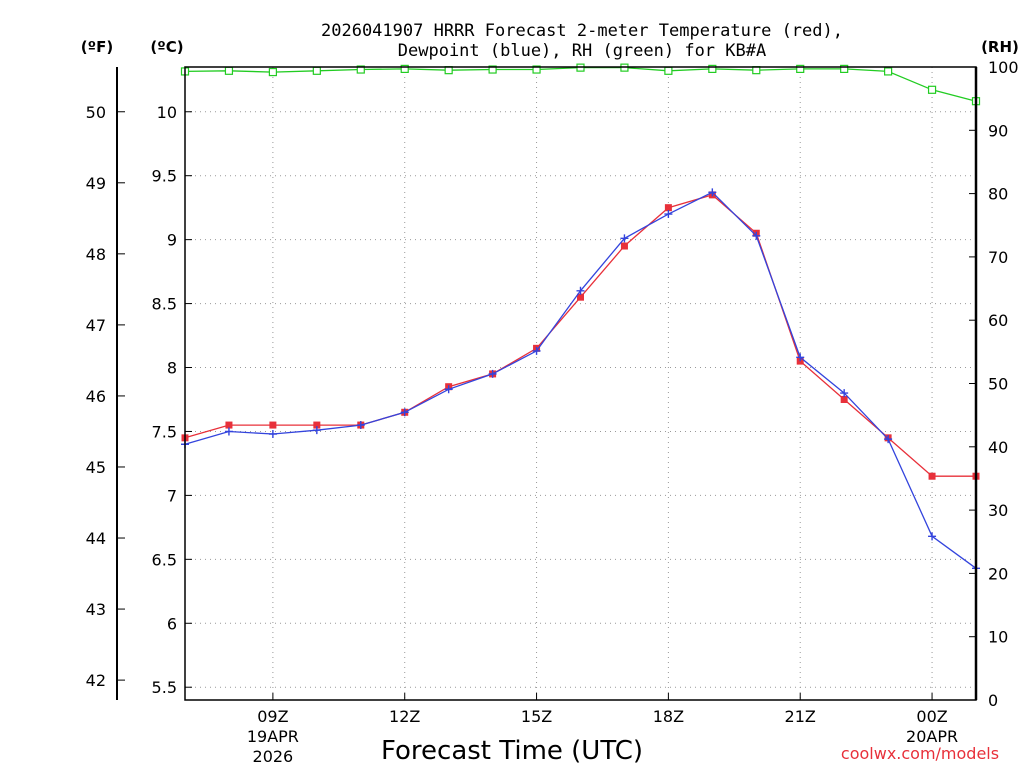 This screenshot has height=768, width=1024. What do you see at coordinates (404, 716) in the screenshot?
I see `x-tick-label-1: 12Z` at bounding box center [404, 716].